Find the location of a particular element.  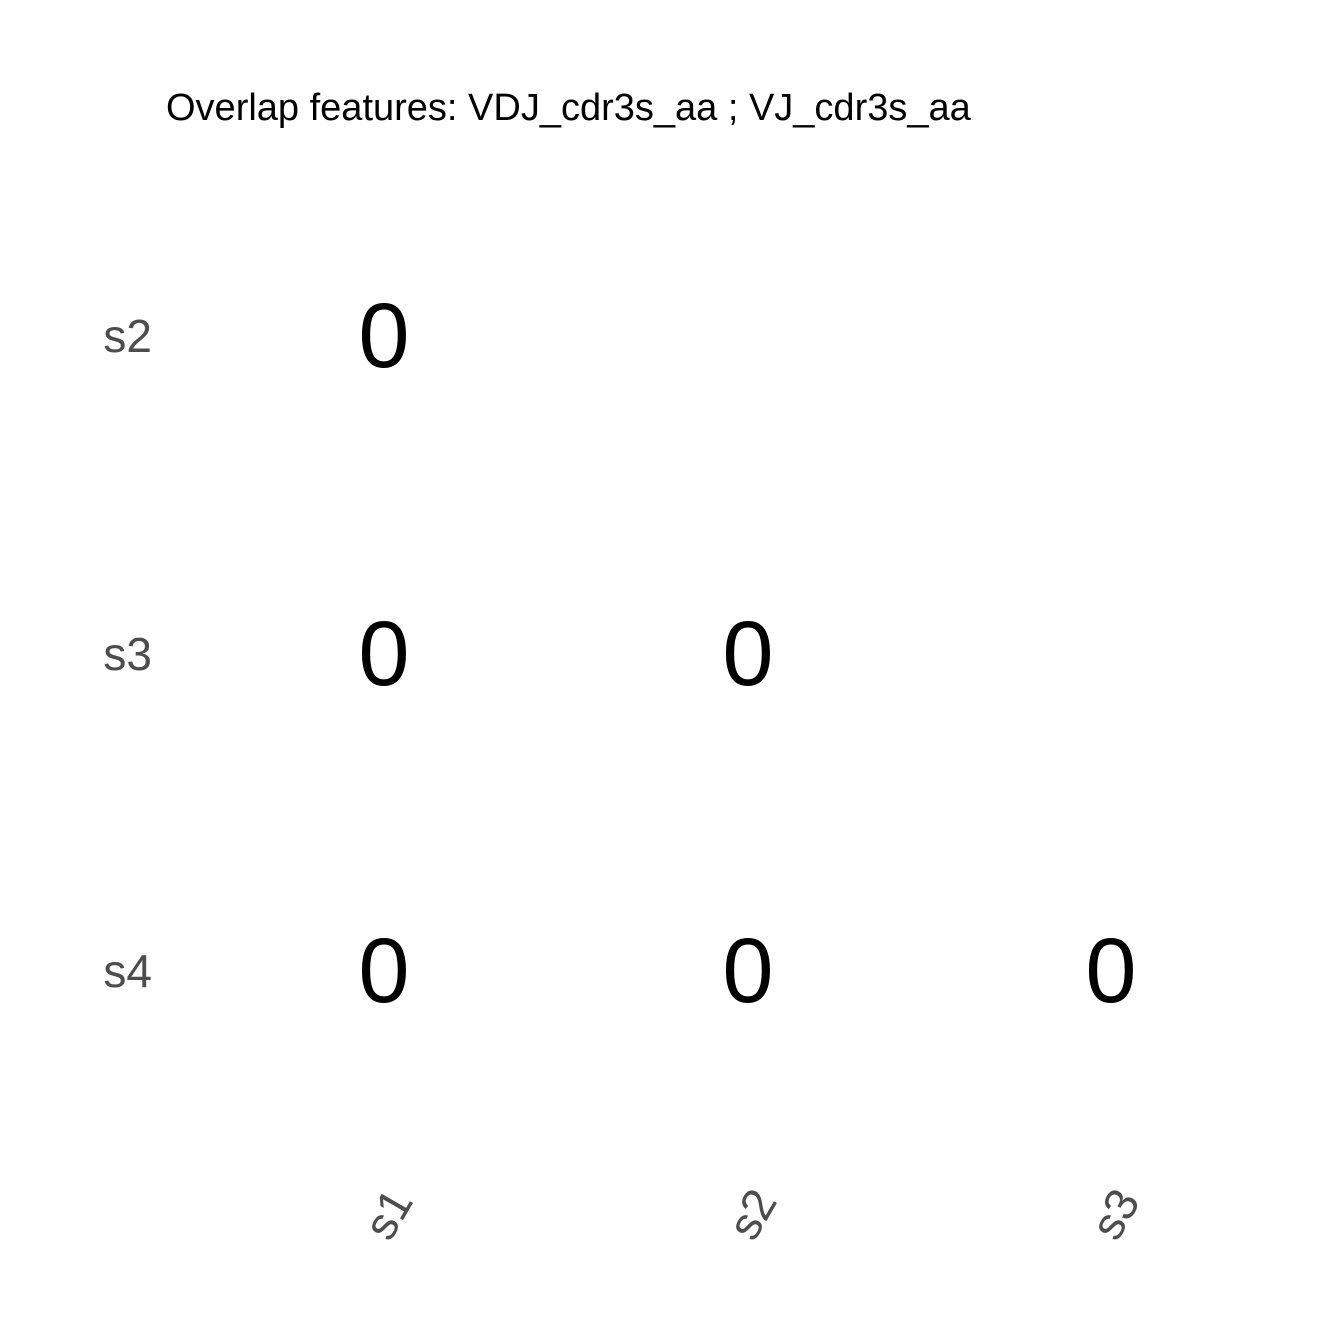

y-tick-label-s2: s2 is located at coordinates (127, 336).